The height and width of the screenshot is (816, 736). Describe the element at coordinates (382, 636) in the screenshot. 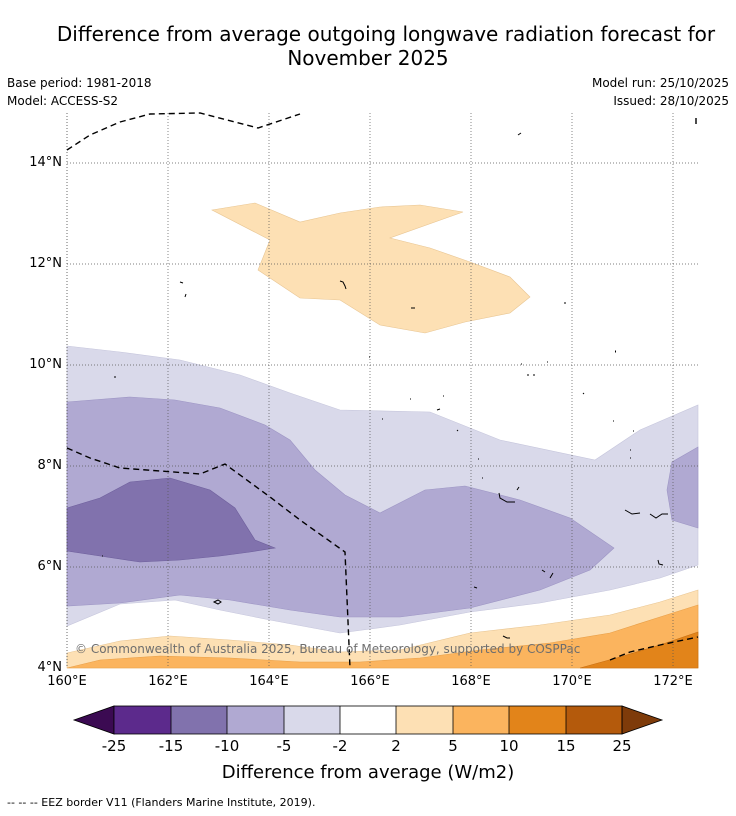

I see `contour-plus5-plus10-south` at that location.